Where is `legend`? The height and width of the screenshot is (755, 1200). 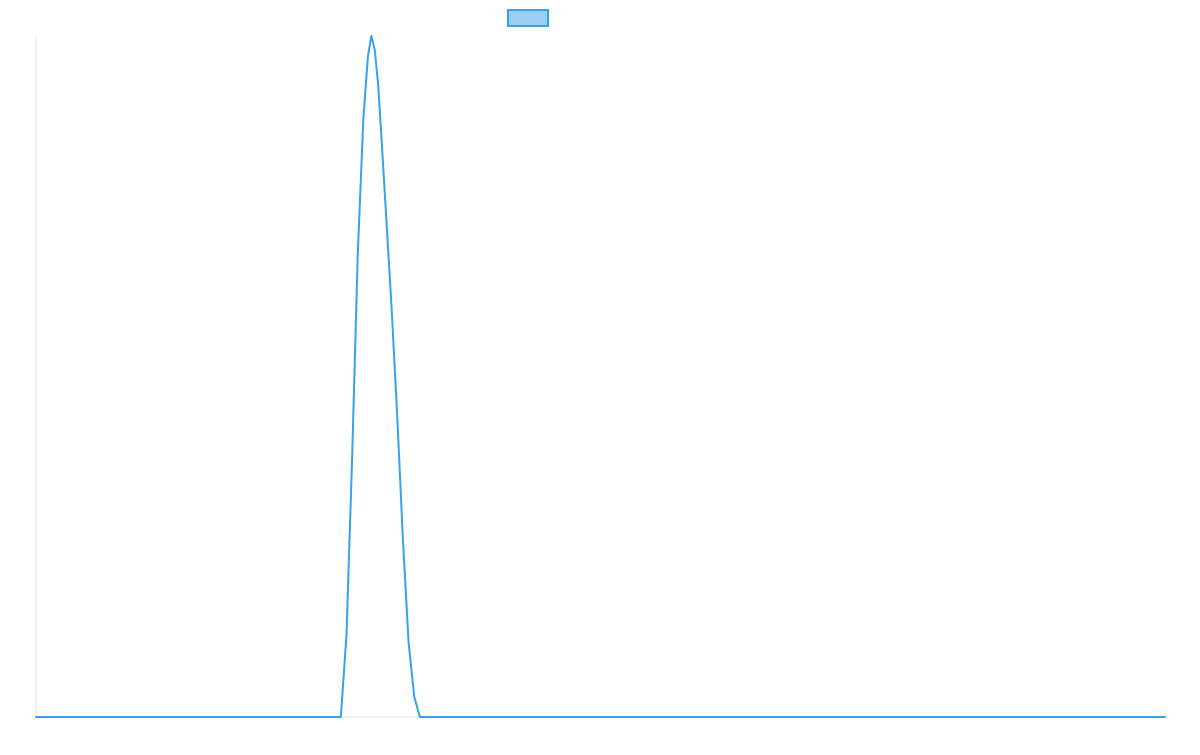 legend is located at coordinates (528, 18).